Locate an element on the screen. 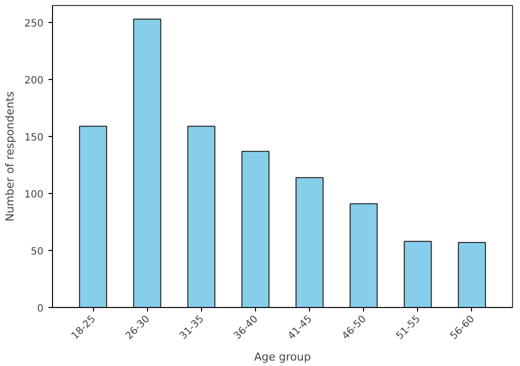 This screenshot has width=520, height=366. y-tick-label: 200 is located at coordinates (34, 81).